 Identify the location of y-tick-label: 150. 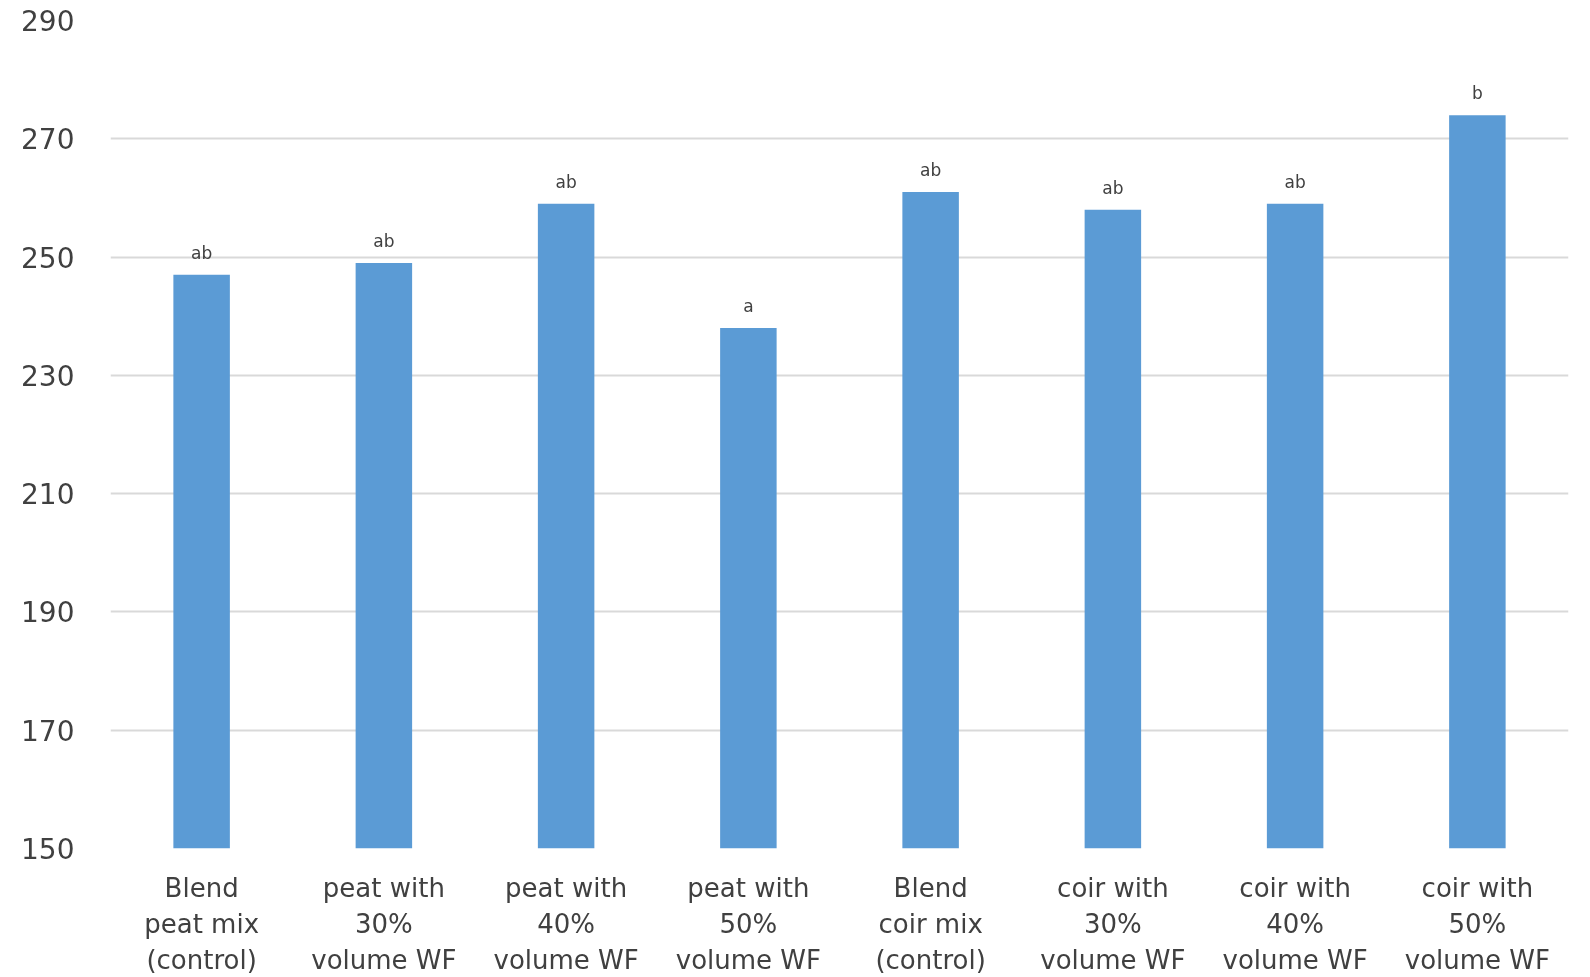
(48, 849).